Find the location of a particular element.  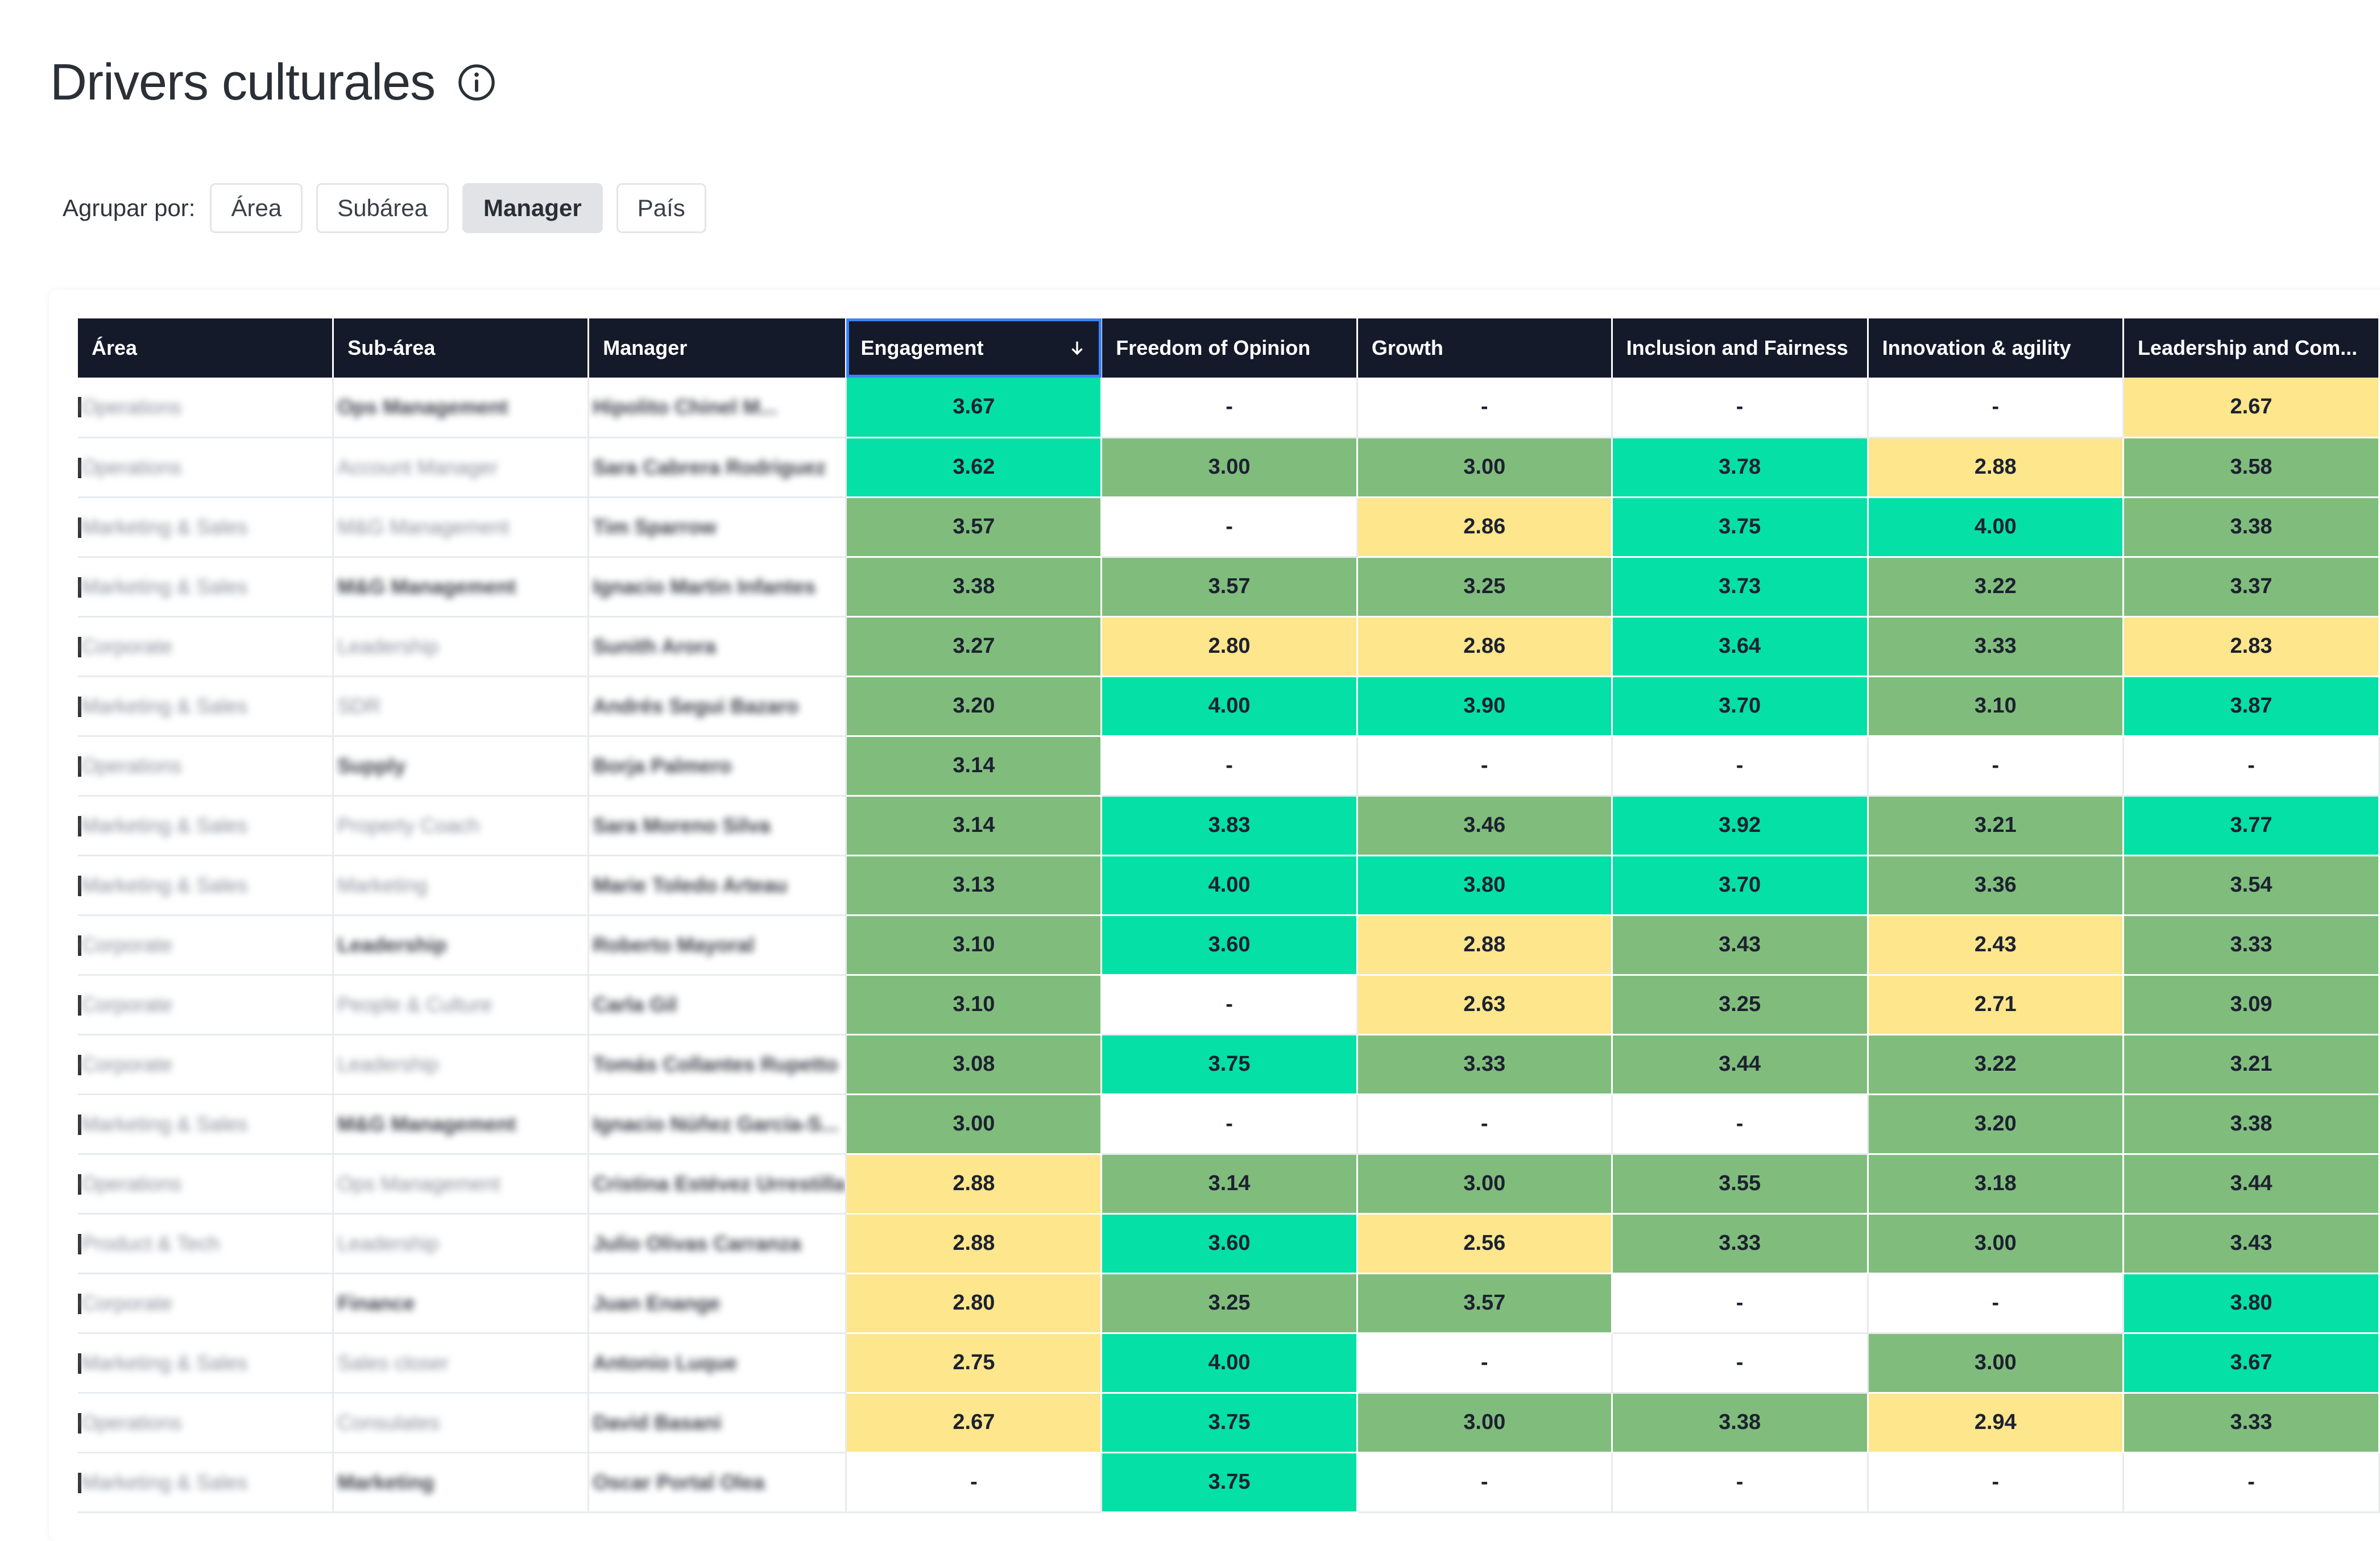

manager-cell: Borja Palmero is located at coordinates (717, 766).